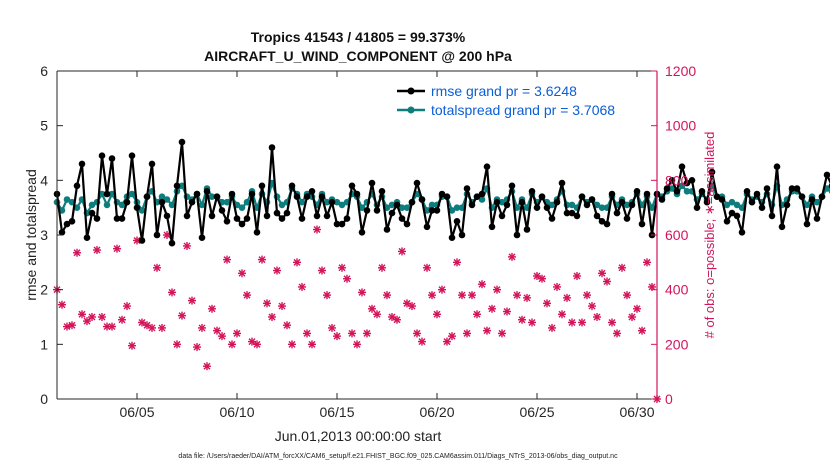  Describe the element at coordinates (44, 399) in the screenshot. I see `y-tick-label-left: 0` at that location.